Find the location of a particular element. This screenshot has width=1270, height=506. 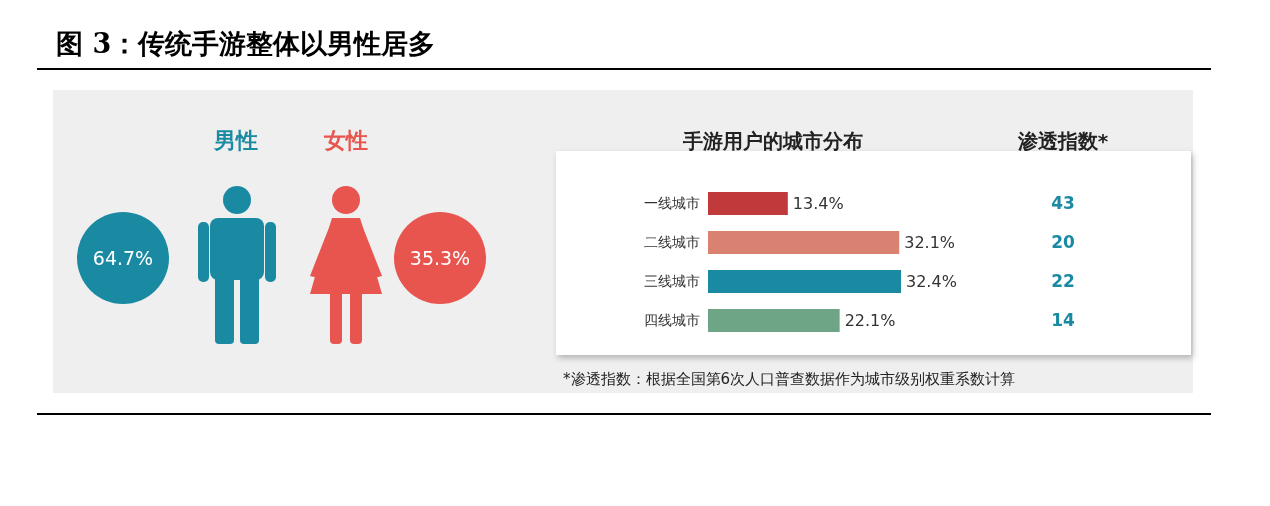

text: 渗透指数* is located at coordinates (1063, 141).